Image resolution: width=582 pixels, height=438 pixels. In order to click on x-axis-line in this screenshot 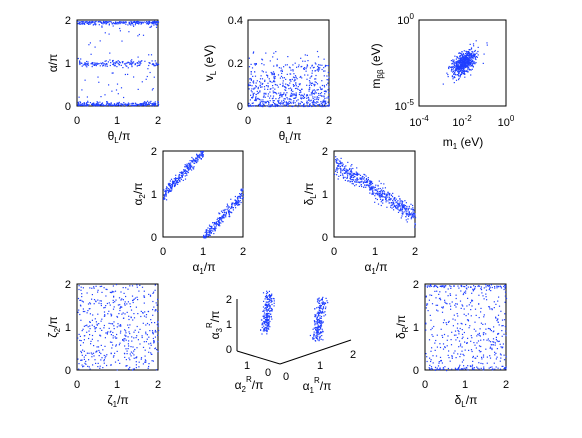, I will do `click(315, 352)`.